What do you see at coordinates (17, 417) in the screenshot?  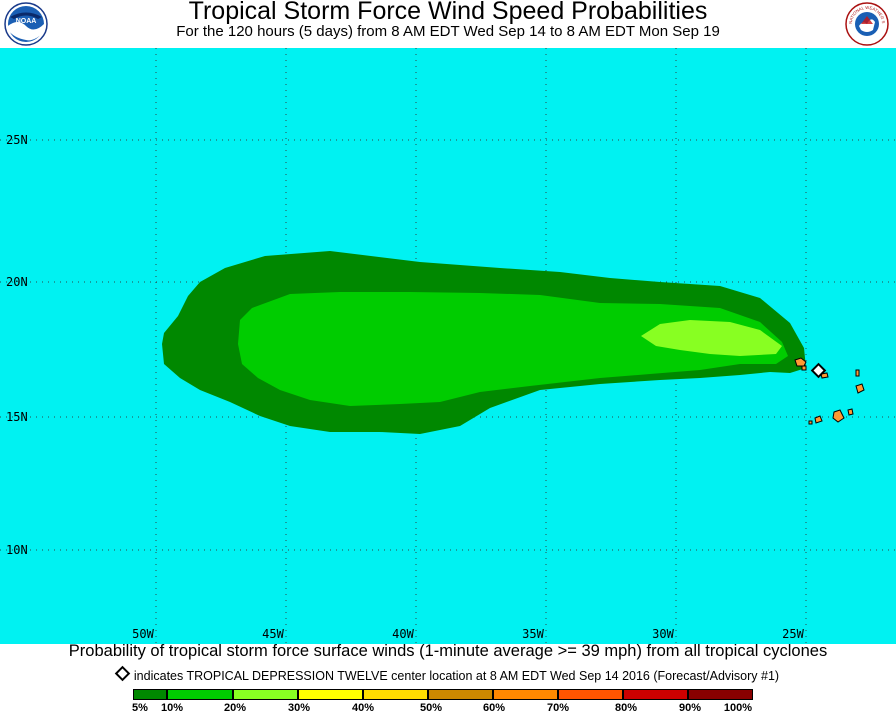 I see `lat-label-15n: 15N` at bounding box center [17, 417].